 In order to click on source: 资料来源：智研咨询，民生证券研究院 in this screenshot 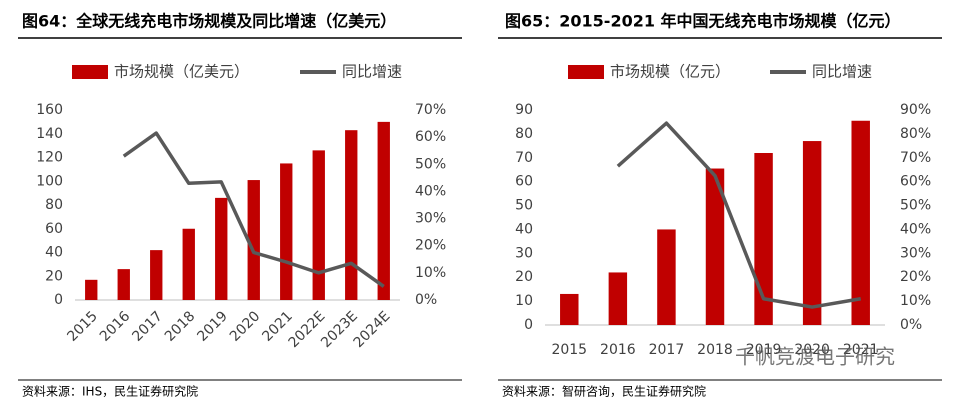, I will do `click(604, 391)`.